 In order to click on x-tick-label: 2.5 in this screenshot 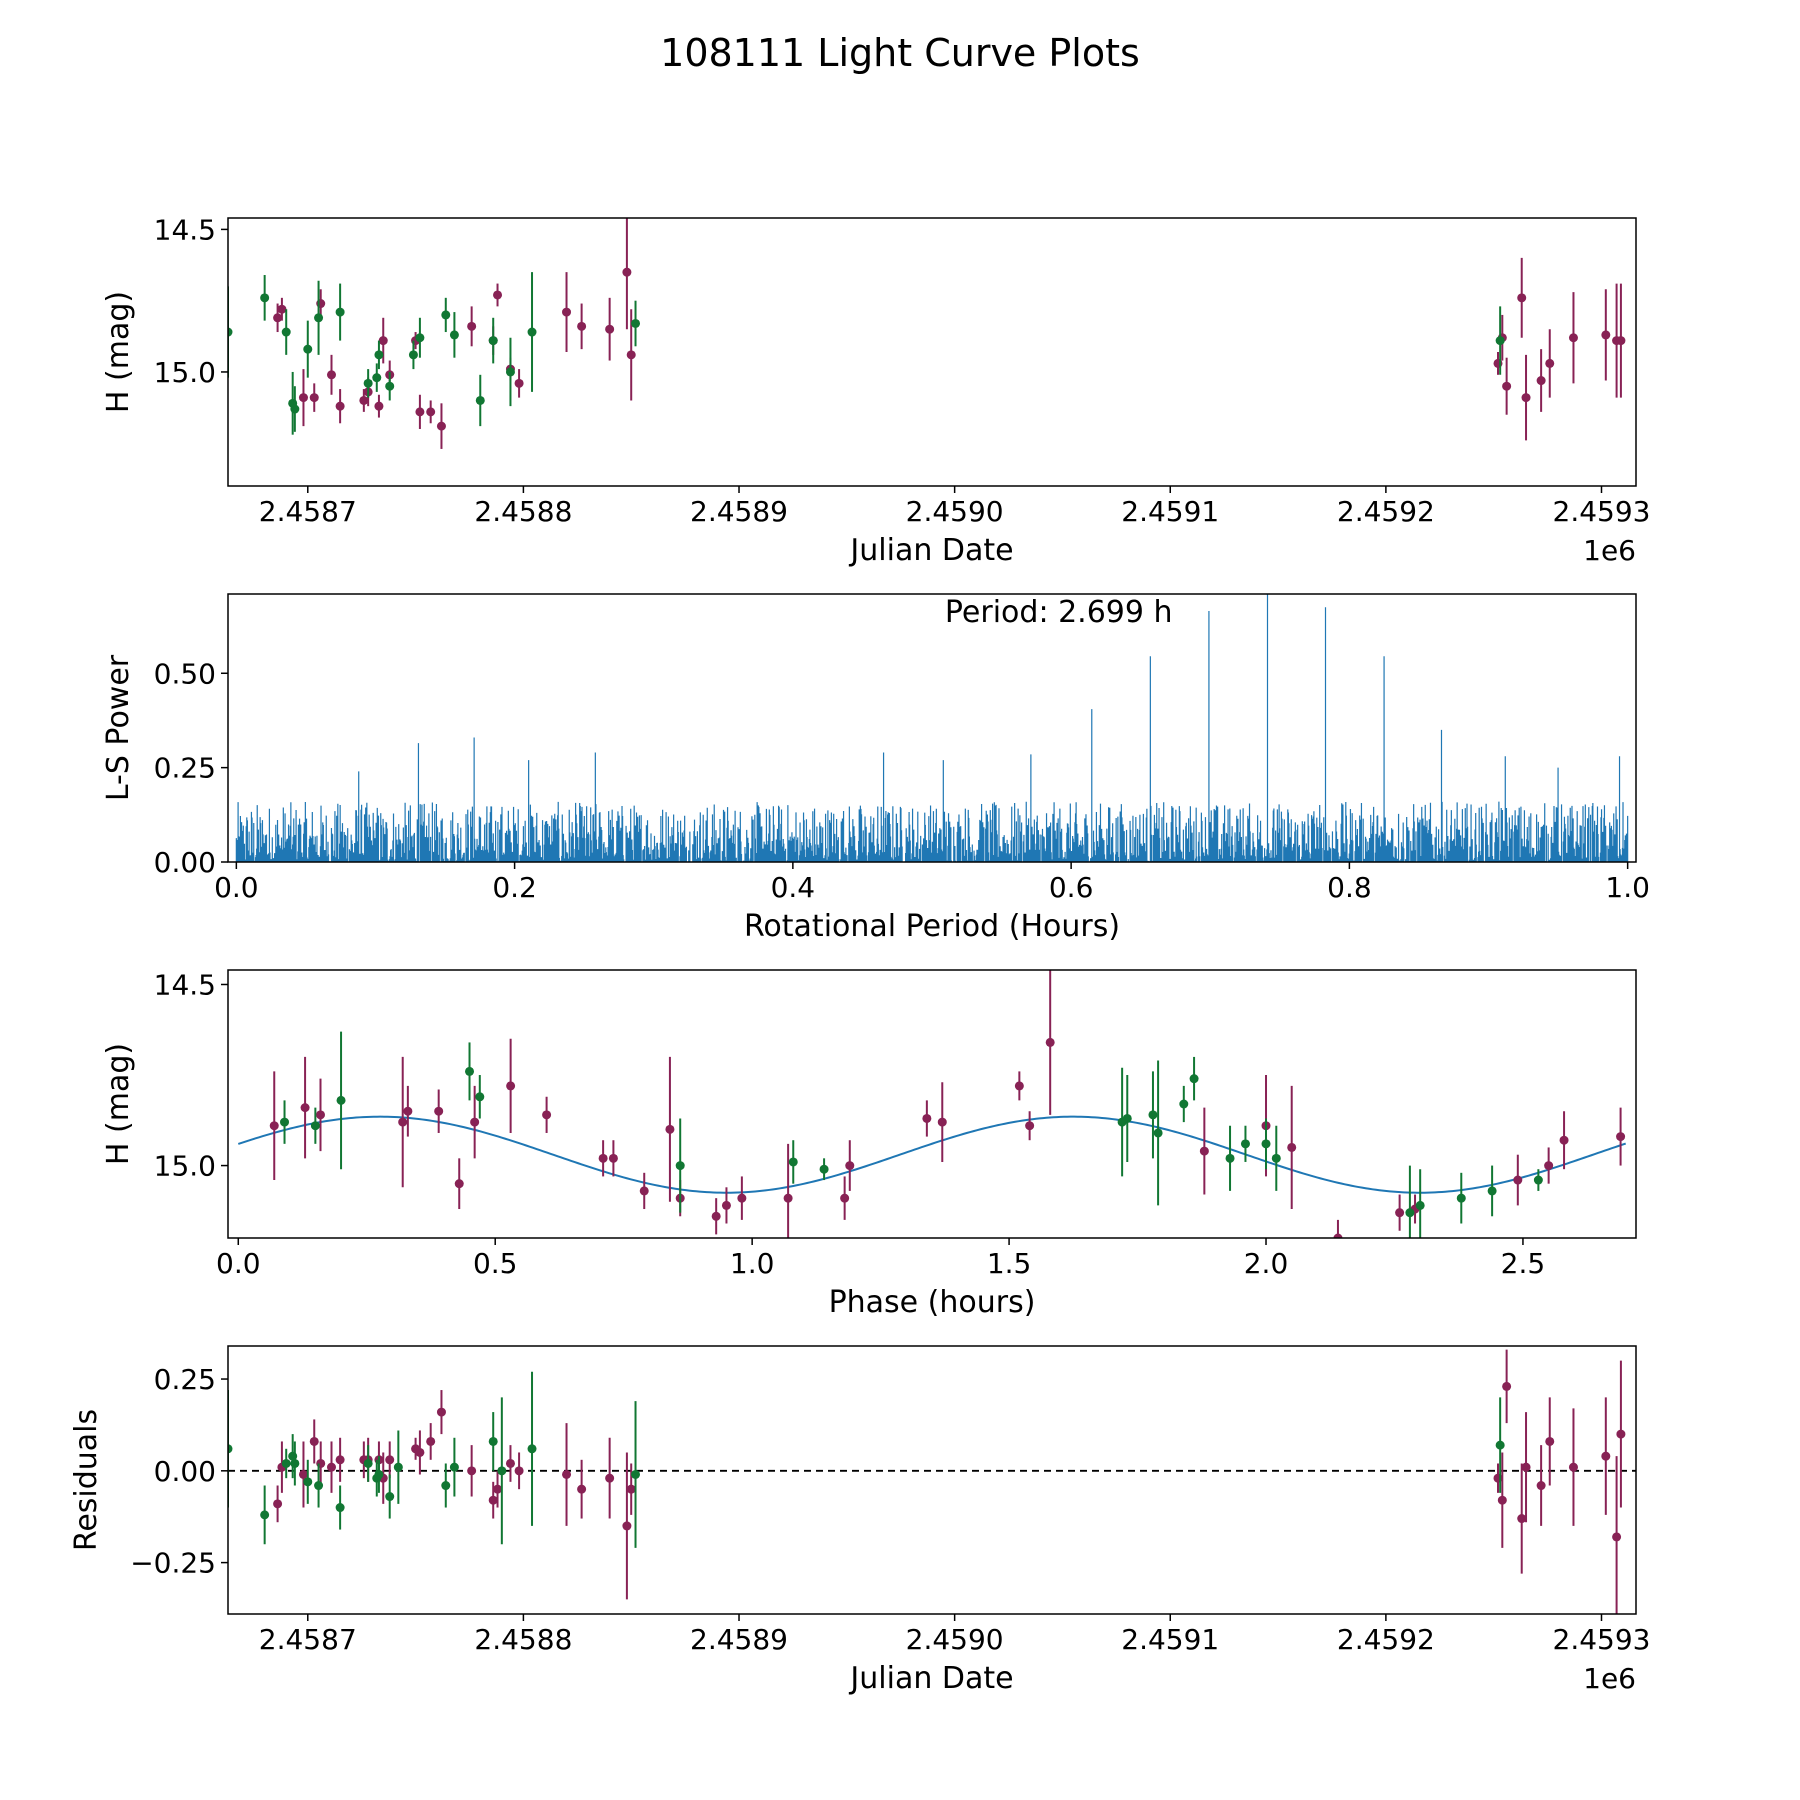, I will do `click(1523, 1263)`.